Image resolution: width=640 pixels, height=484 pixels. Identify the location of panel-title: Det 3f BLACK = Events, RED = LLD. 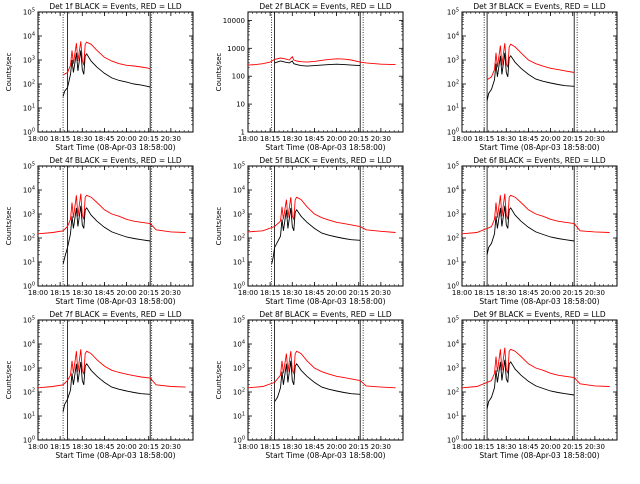
(539, 6).